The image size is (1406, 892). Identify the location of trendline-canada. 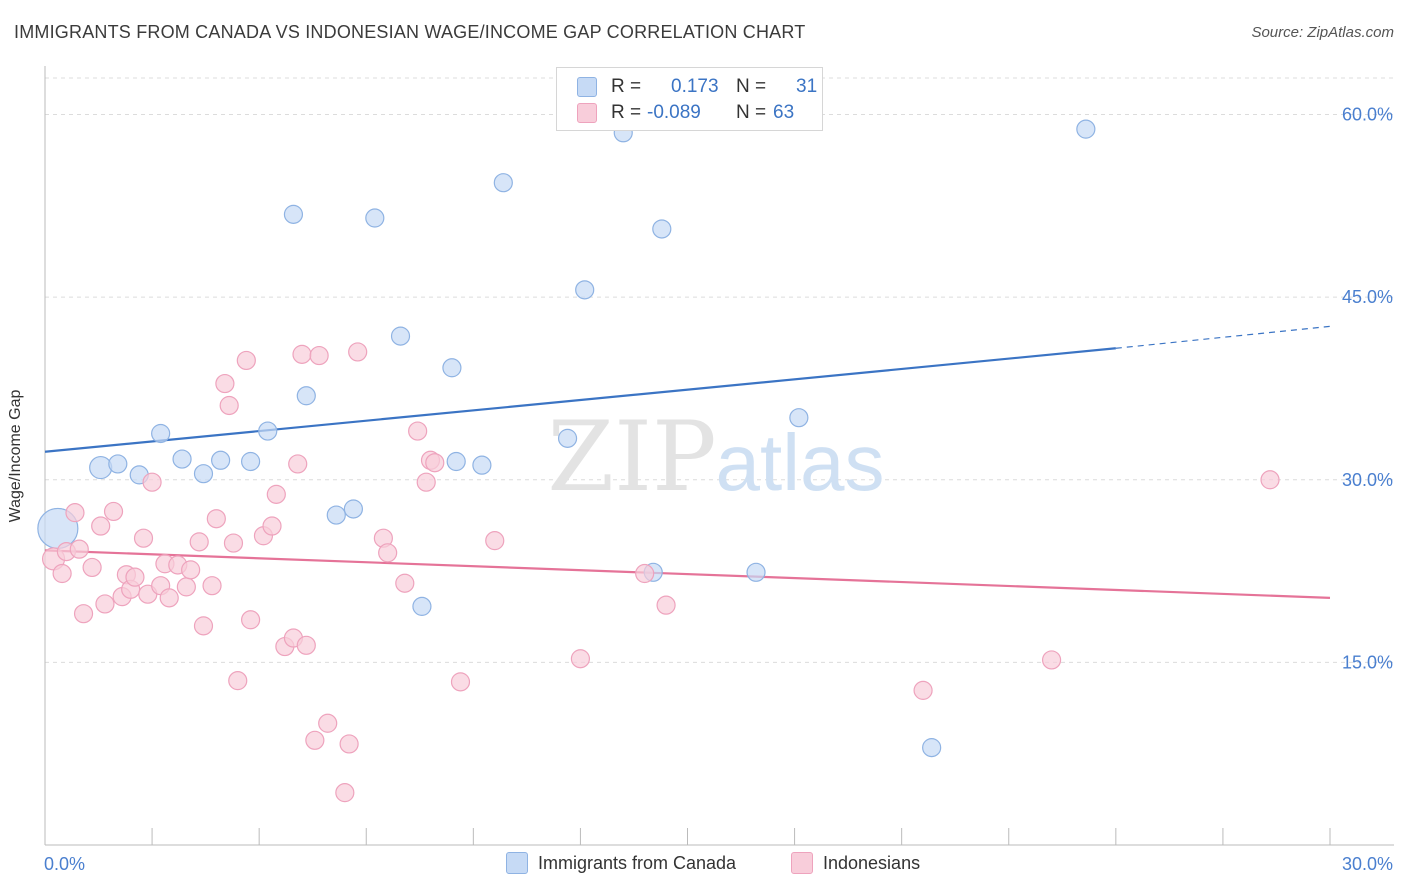
(580, 400).